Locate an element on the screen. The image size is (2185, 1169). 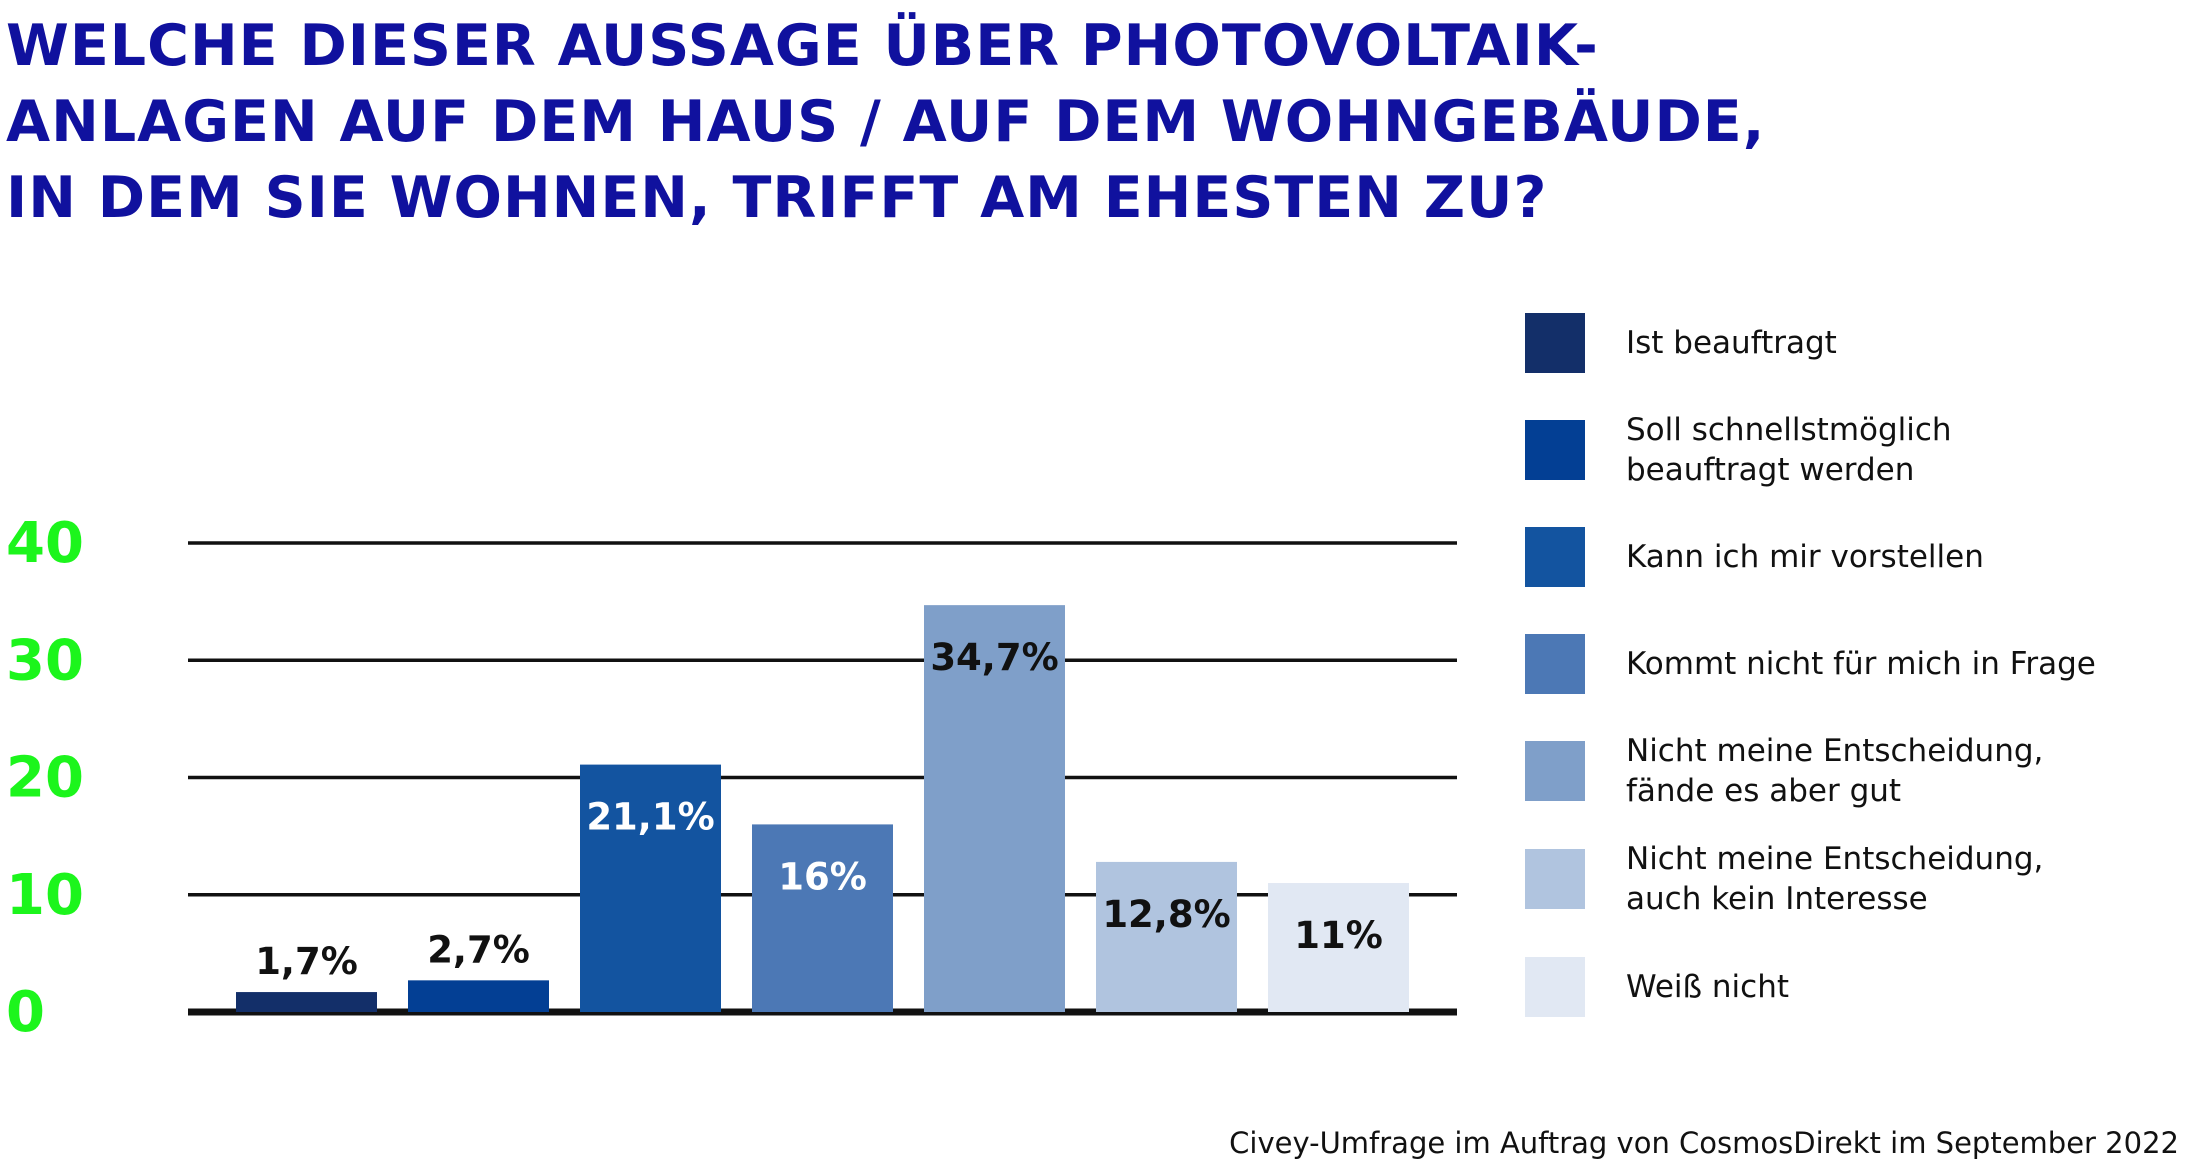
legend-label: Weiß nicht is located at coordinates (1708, 987).